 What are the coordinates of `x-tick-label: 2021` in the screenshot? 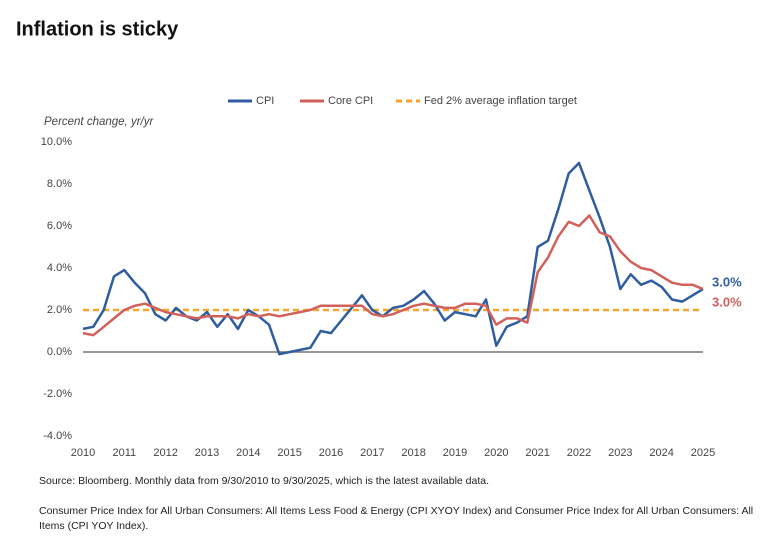 It's located at (537, 453).